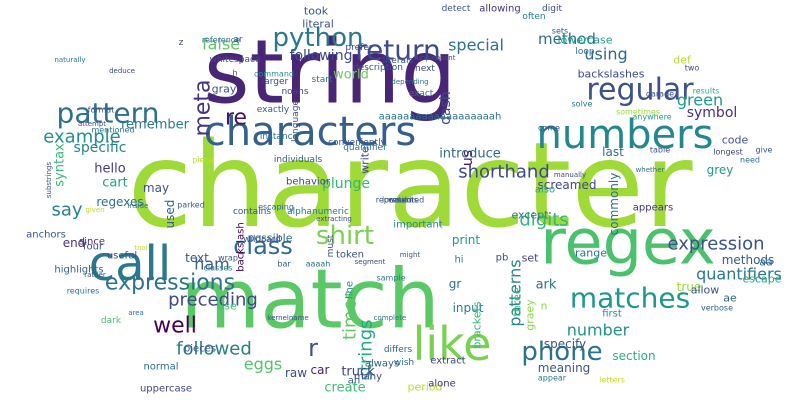  I want to click on word-verbose: verbose, so click(717, 308).